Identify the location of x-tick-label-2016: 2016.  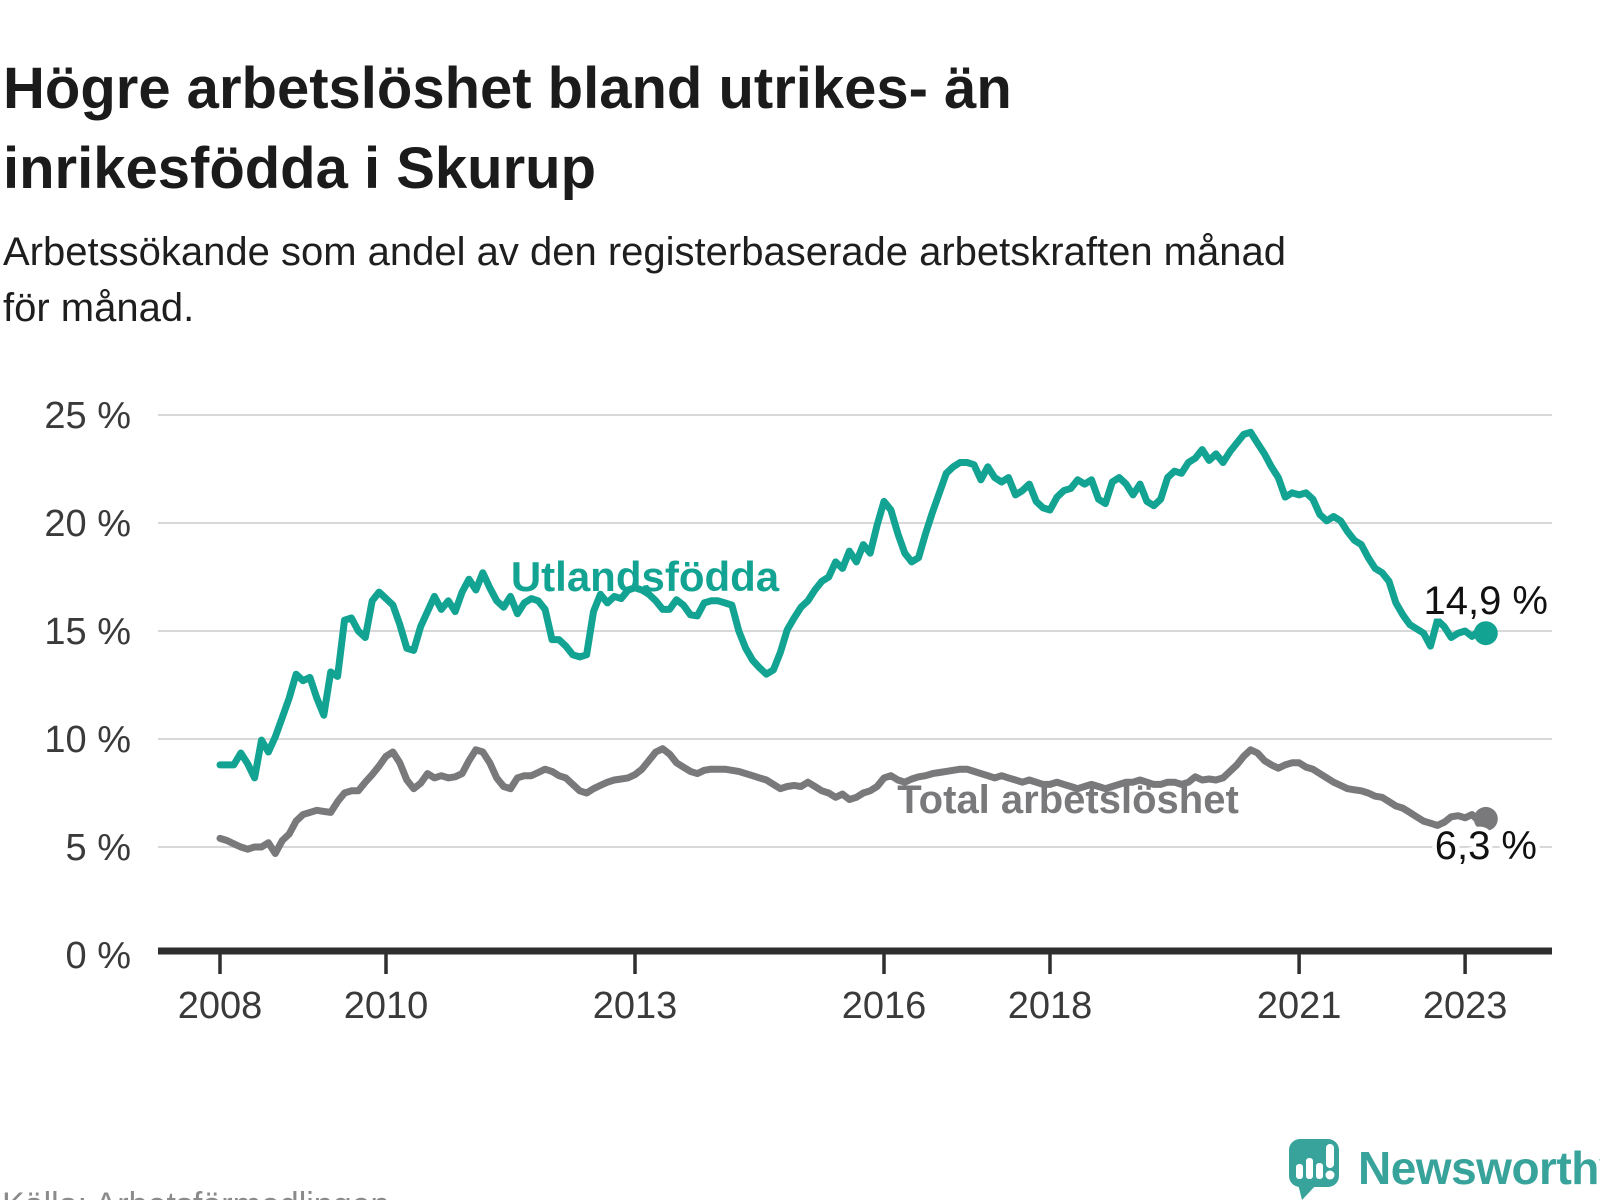
(884, 1006).